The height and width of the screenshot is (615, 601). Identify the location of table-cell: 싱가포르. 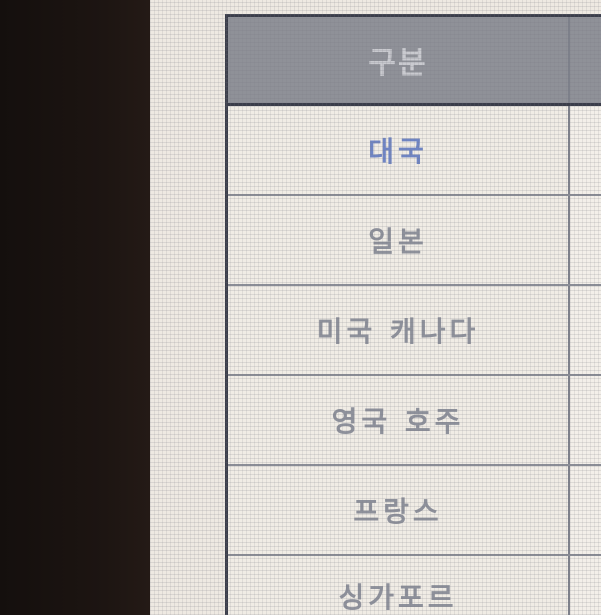
(399, 585).